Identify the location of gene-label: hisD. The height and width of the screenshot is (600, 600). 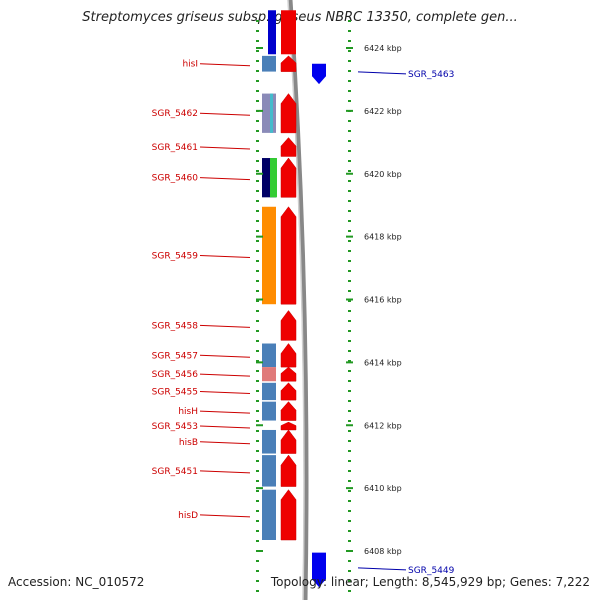
(188, 516).